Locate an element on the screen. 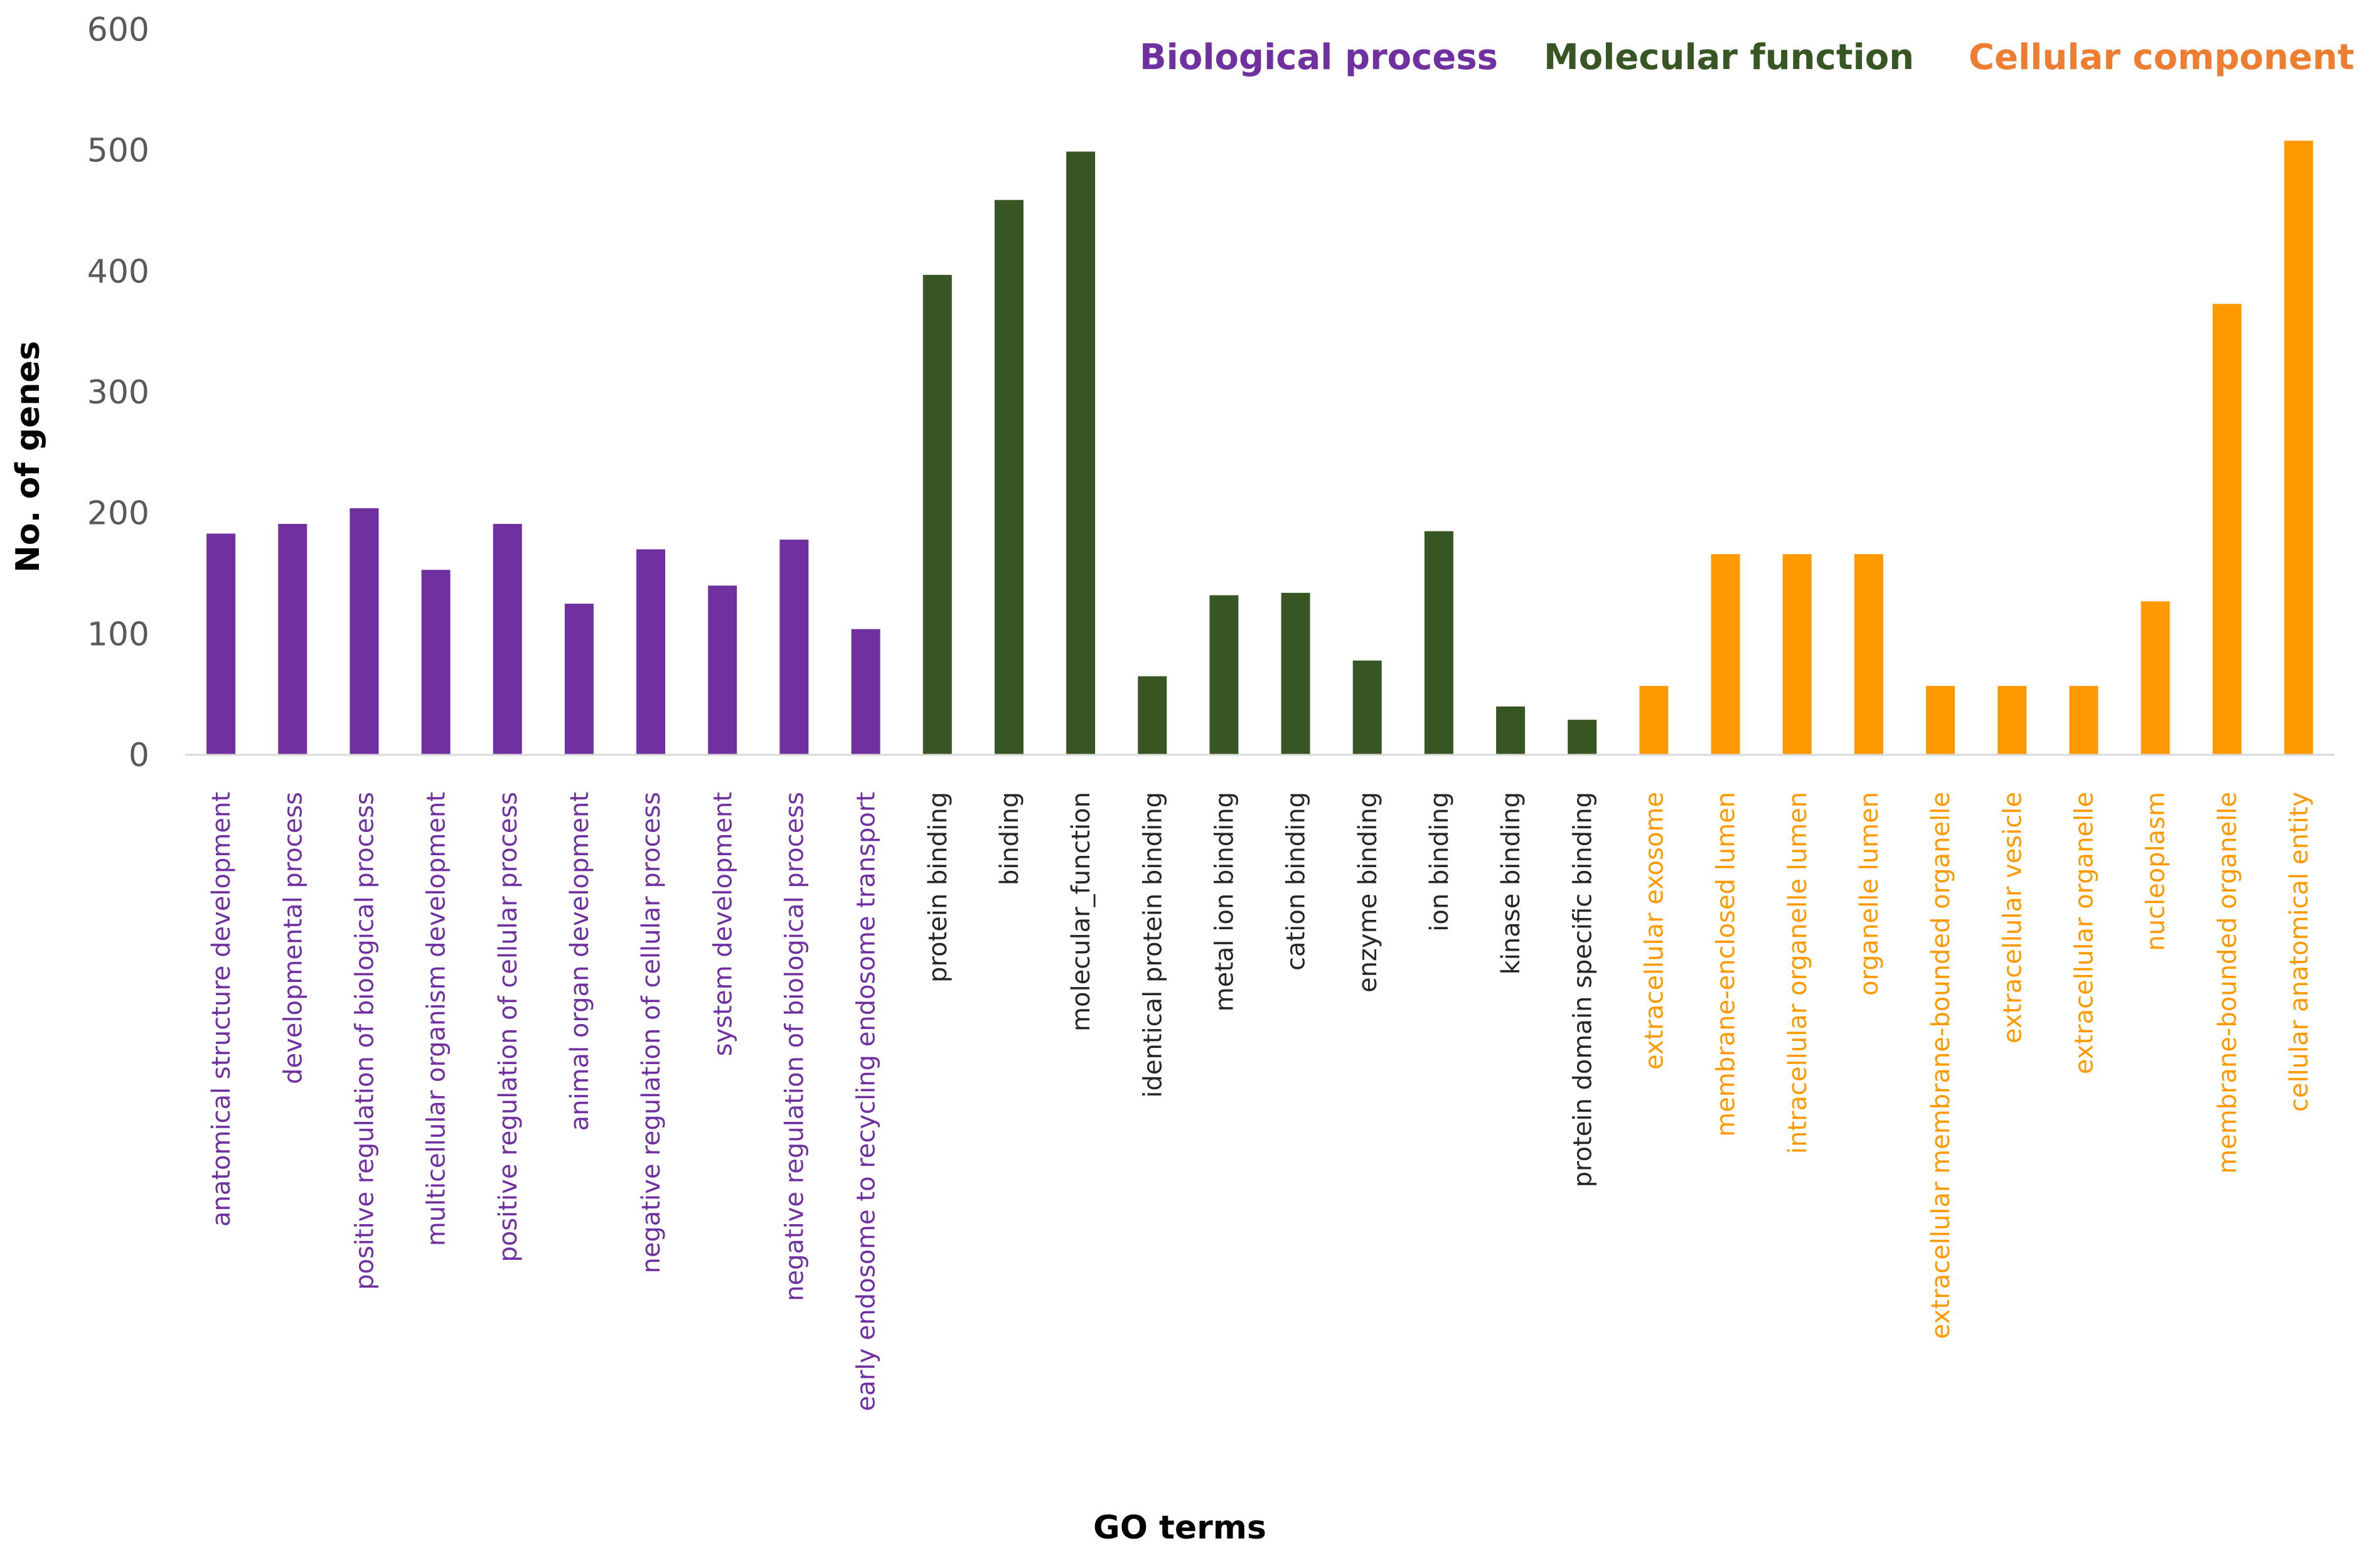 The height and width of the screenshot is (1568, 2374). y-axis-ticks: 0 100 200 300 400 500 600 is located at coordinates (118, 392).